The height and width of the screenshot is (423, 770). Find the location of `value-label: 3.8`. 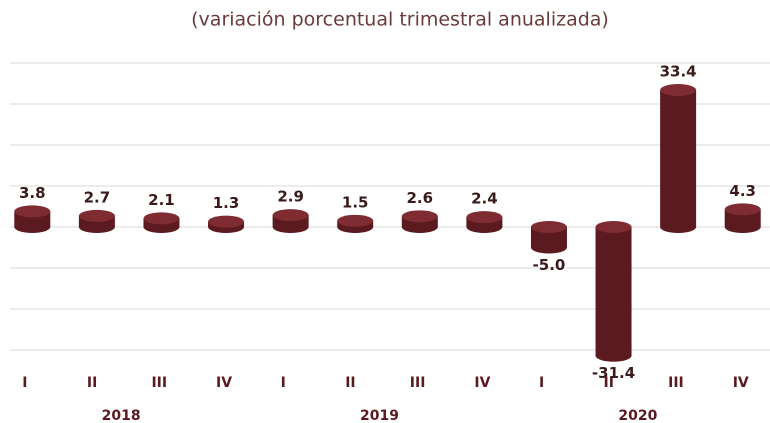

value-label: 3.8 is located at coordinates (32, 193).